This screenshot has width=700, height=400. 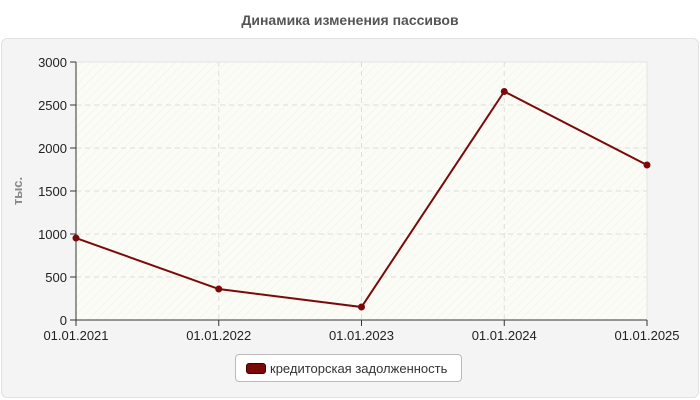 I want to click on y-tick-label: 500, so click(x=56, y=277).